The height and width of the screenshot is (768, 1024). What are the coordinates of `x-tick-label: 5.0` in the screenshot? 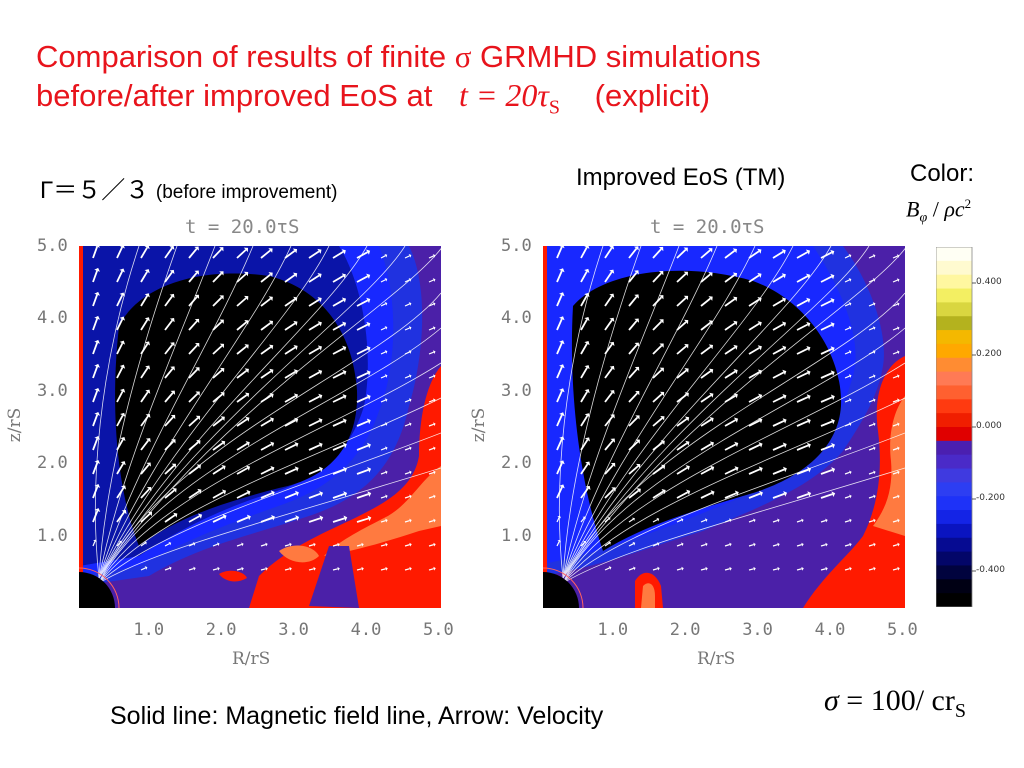 It's located at (902, 630).